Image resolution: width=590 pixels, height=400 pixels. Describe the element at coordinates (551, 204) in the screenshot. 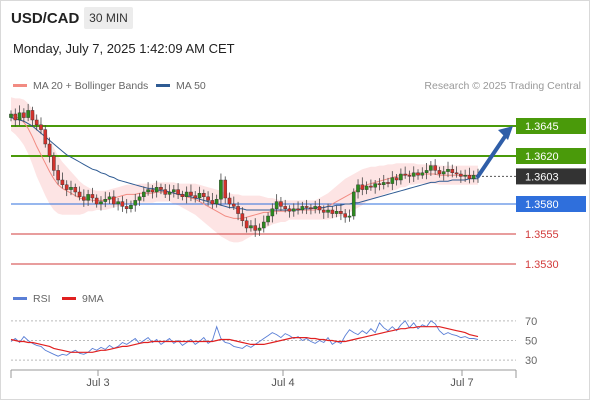

I see `level-tag-1.3580` at that location.